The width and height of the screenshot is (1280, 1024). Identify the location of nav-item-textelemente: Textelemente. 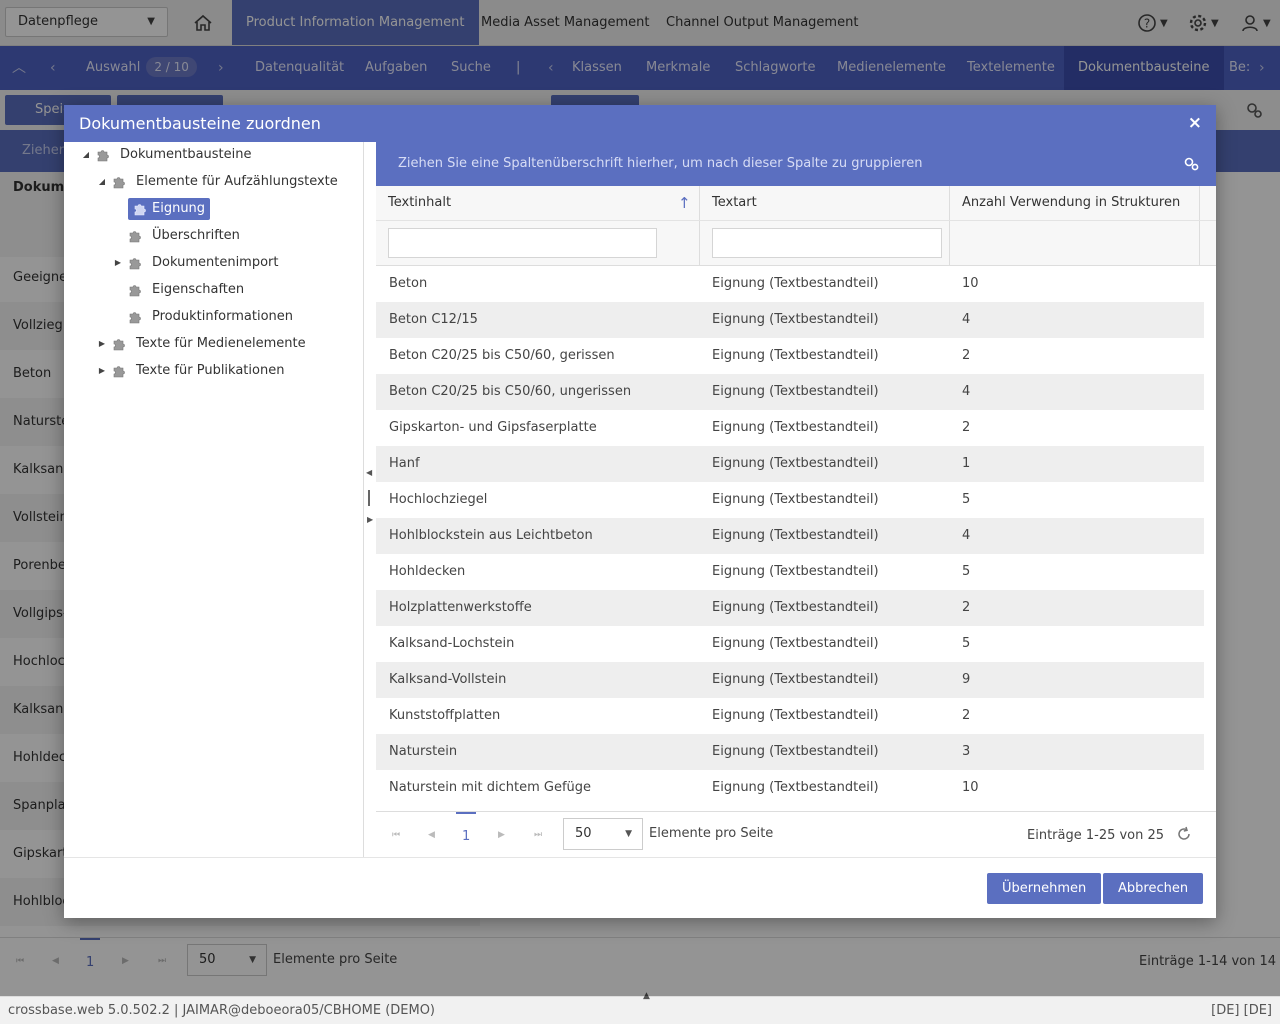
(1011, 67).